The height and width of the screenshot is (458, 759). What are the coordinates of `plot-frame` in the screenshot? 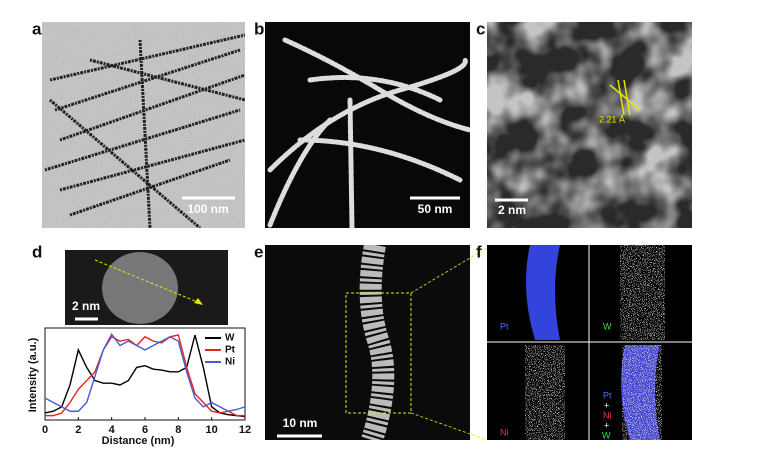 It's located at (145, 374).